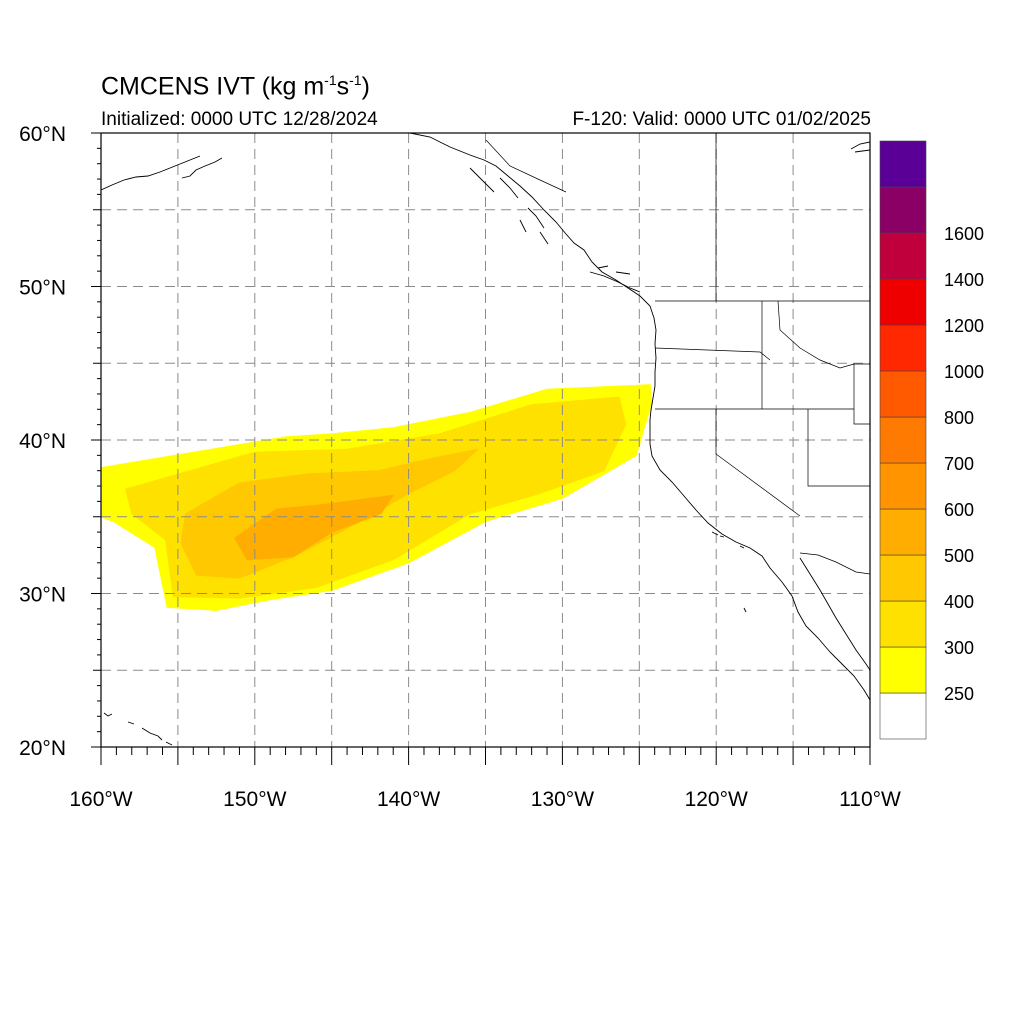 Image resolution: width=1024 pixels, height=1024 pixels. I want to click on lat-label: 50°N, so click(42, 288).